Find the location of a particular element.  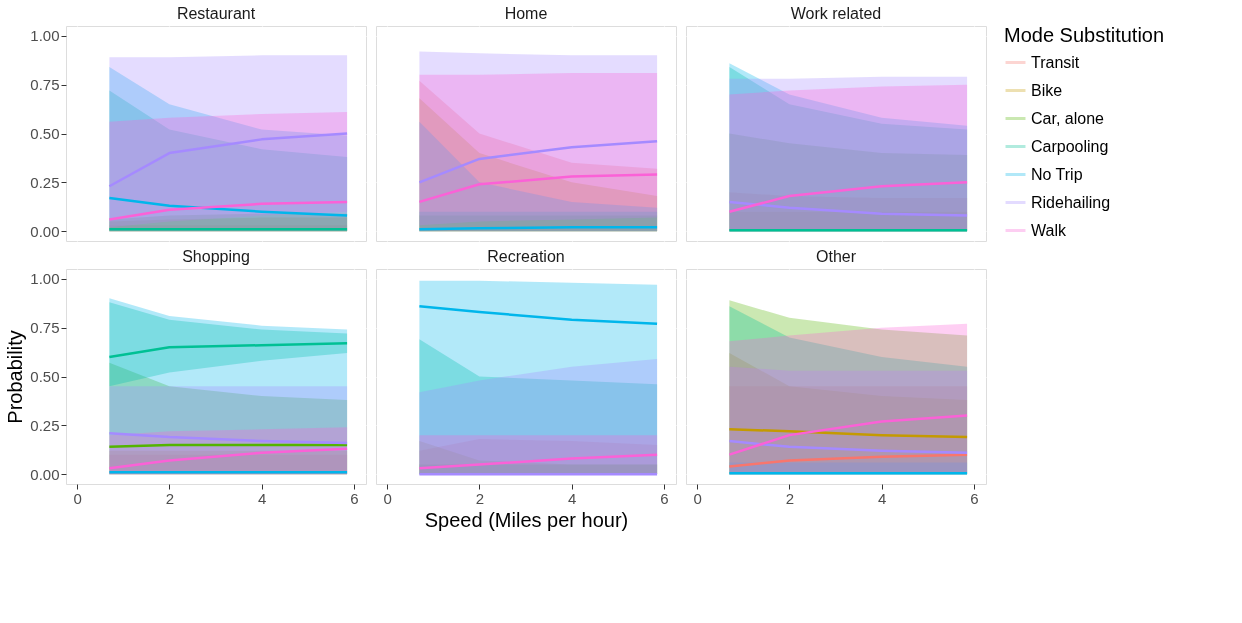

legend-label: No Trip is located at coordinates (1057, 174).